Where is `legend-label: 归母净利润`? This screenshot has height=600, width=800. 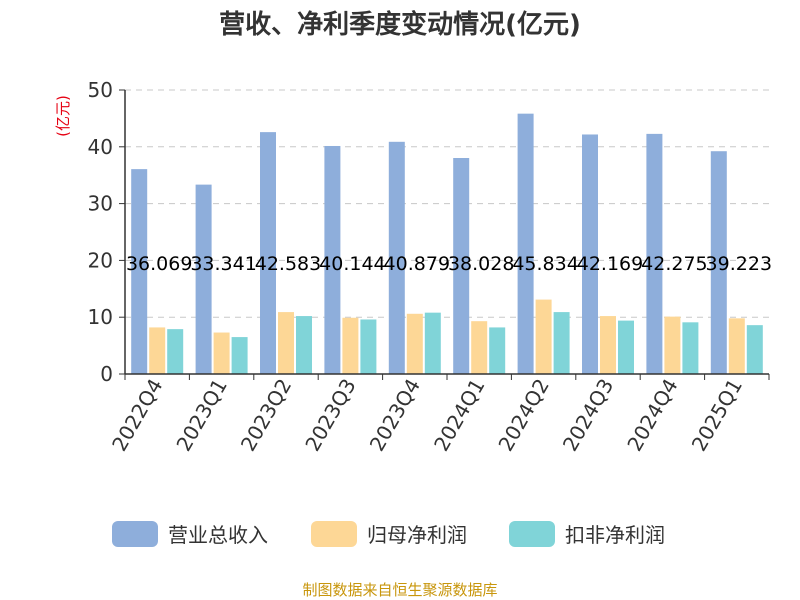
legend-label: 归母净利润 is located at coordinates (417, 535).